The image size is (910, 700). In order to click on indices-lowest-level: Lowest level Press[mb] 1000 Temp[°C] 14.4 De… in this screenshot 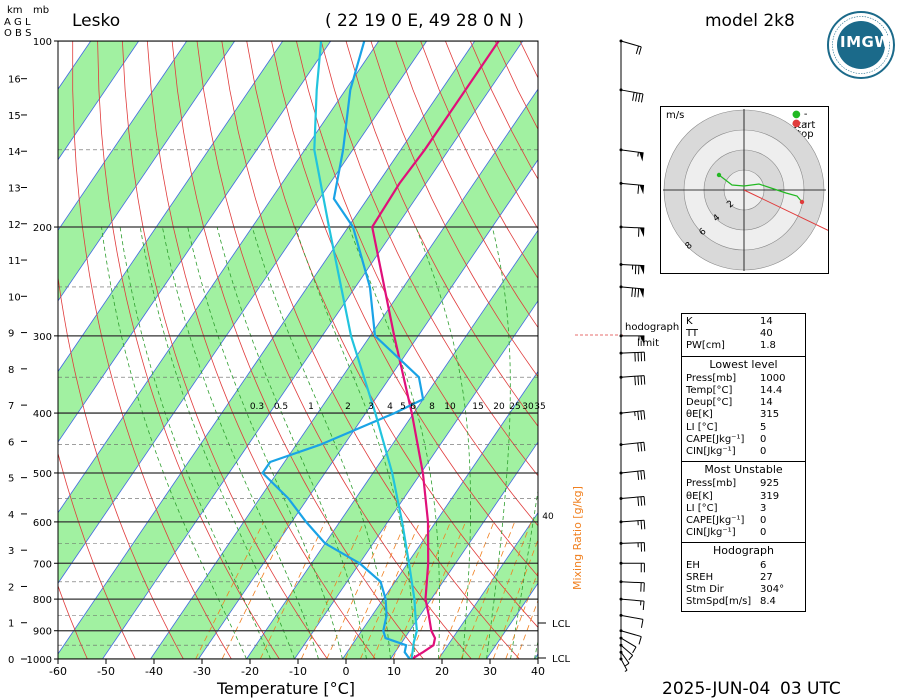, I will do `click(743, 410)`.